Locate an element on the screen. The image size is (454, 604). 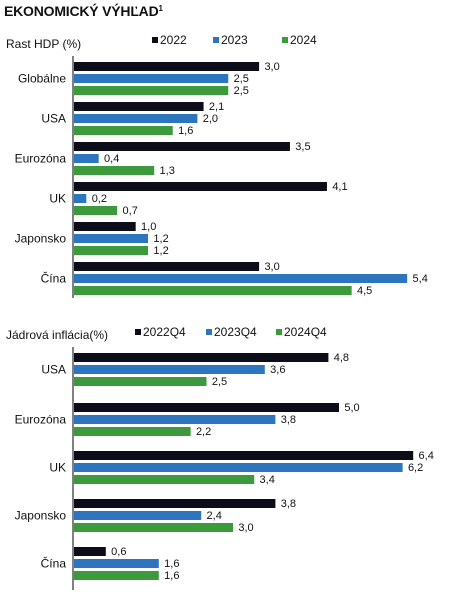
inflation-category-label-0: USA is located at coordinates (53, 370).